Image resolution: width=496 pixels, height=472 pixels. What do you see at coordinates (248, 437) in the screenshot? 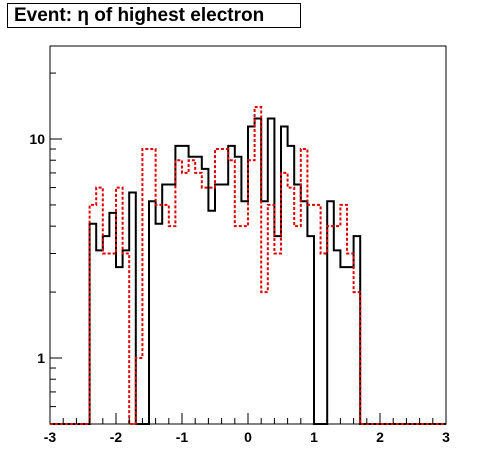
I see `x-tick-label: 0` at bounding box center [248, 437].